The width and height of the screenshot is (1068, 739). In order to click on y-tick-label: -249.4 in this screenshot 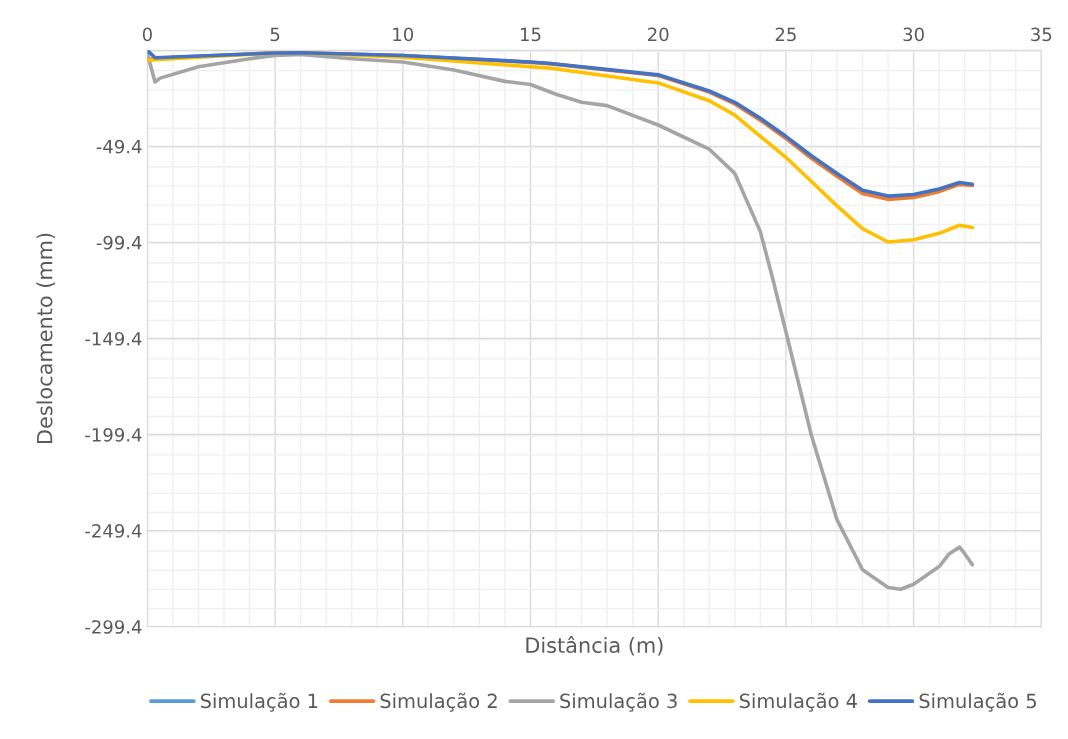, I will do `click(113, 531)`.